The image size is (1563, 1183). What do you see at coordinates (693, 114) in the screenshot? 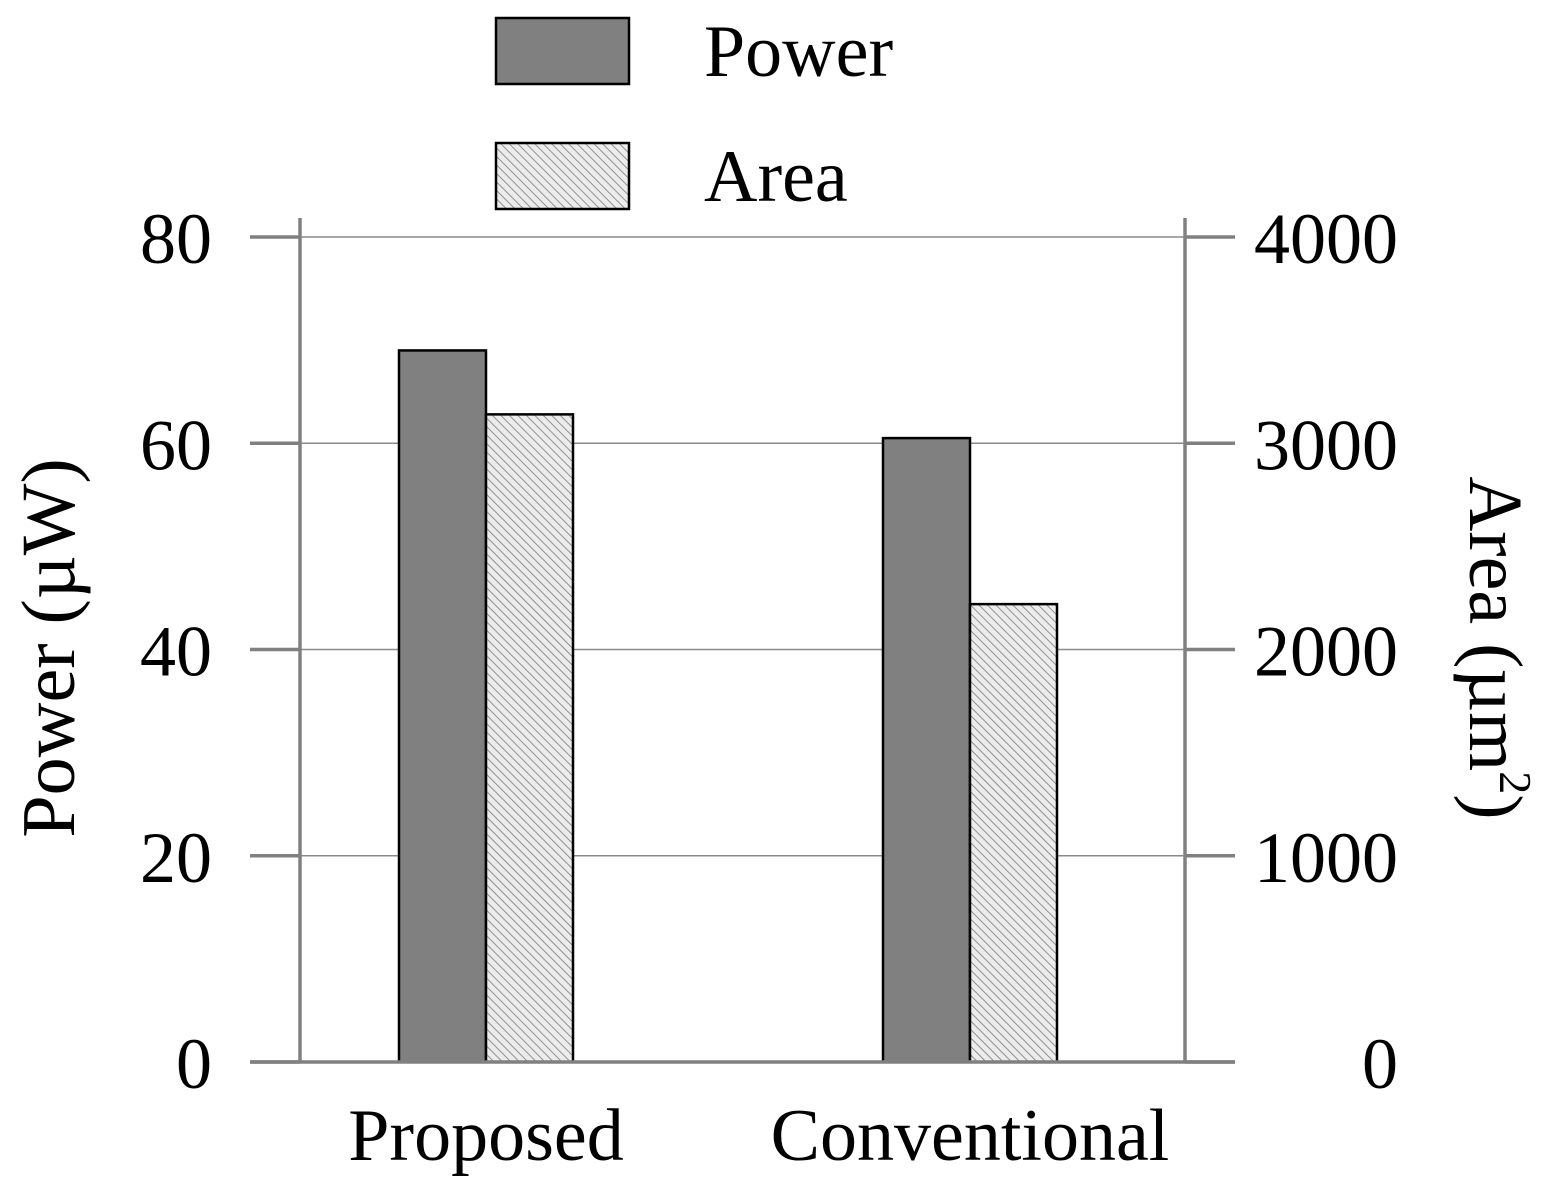
I see `legend: Power Area` at bounding box center [693, 114].